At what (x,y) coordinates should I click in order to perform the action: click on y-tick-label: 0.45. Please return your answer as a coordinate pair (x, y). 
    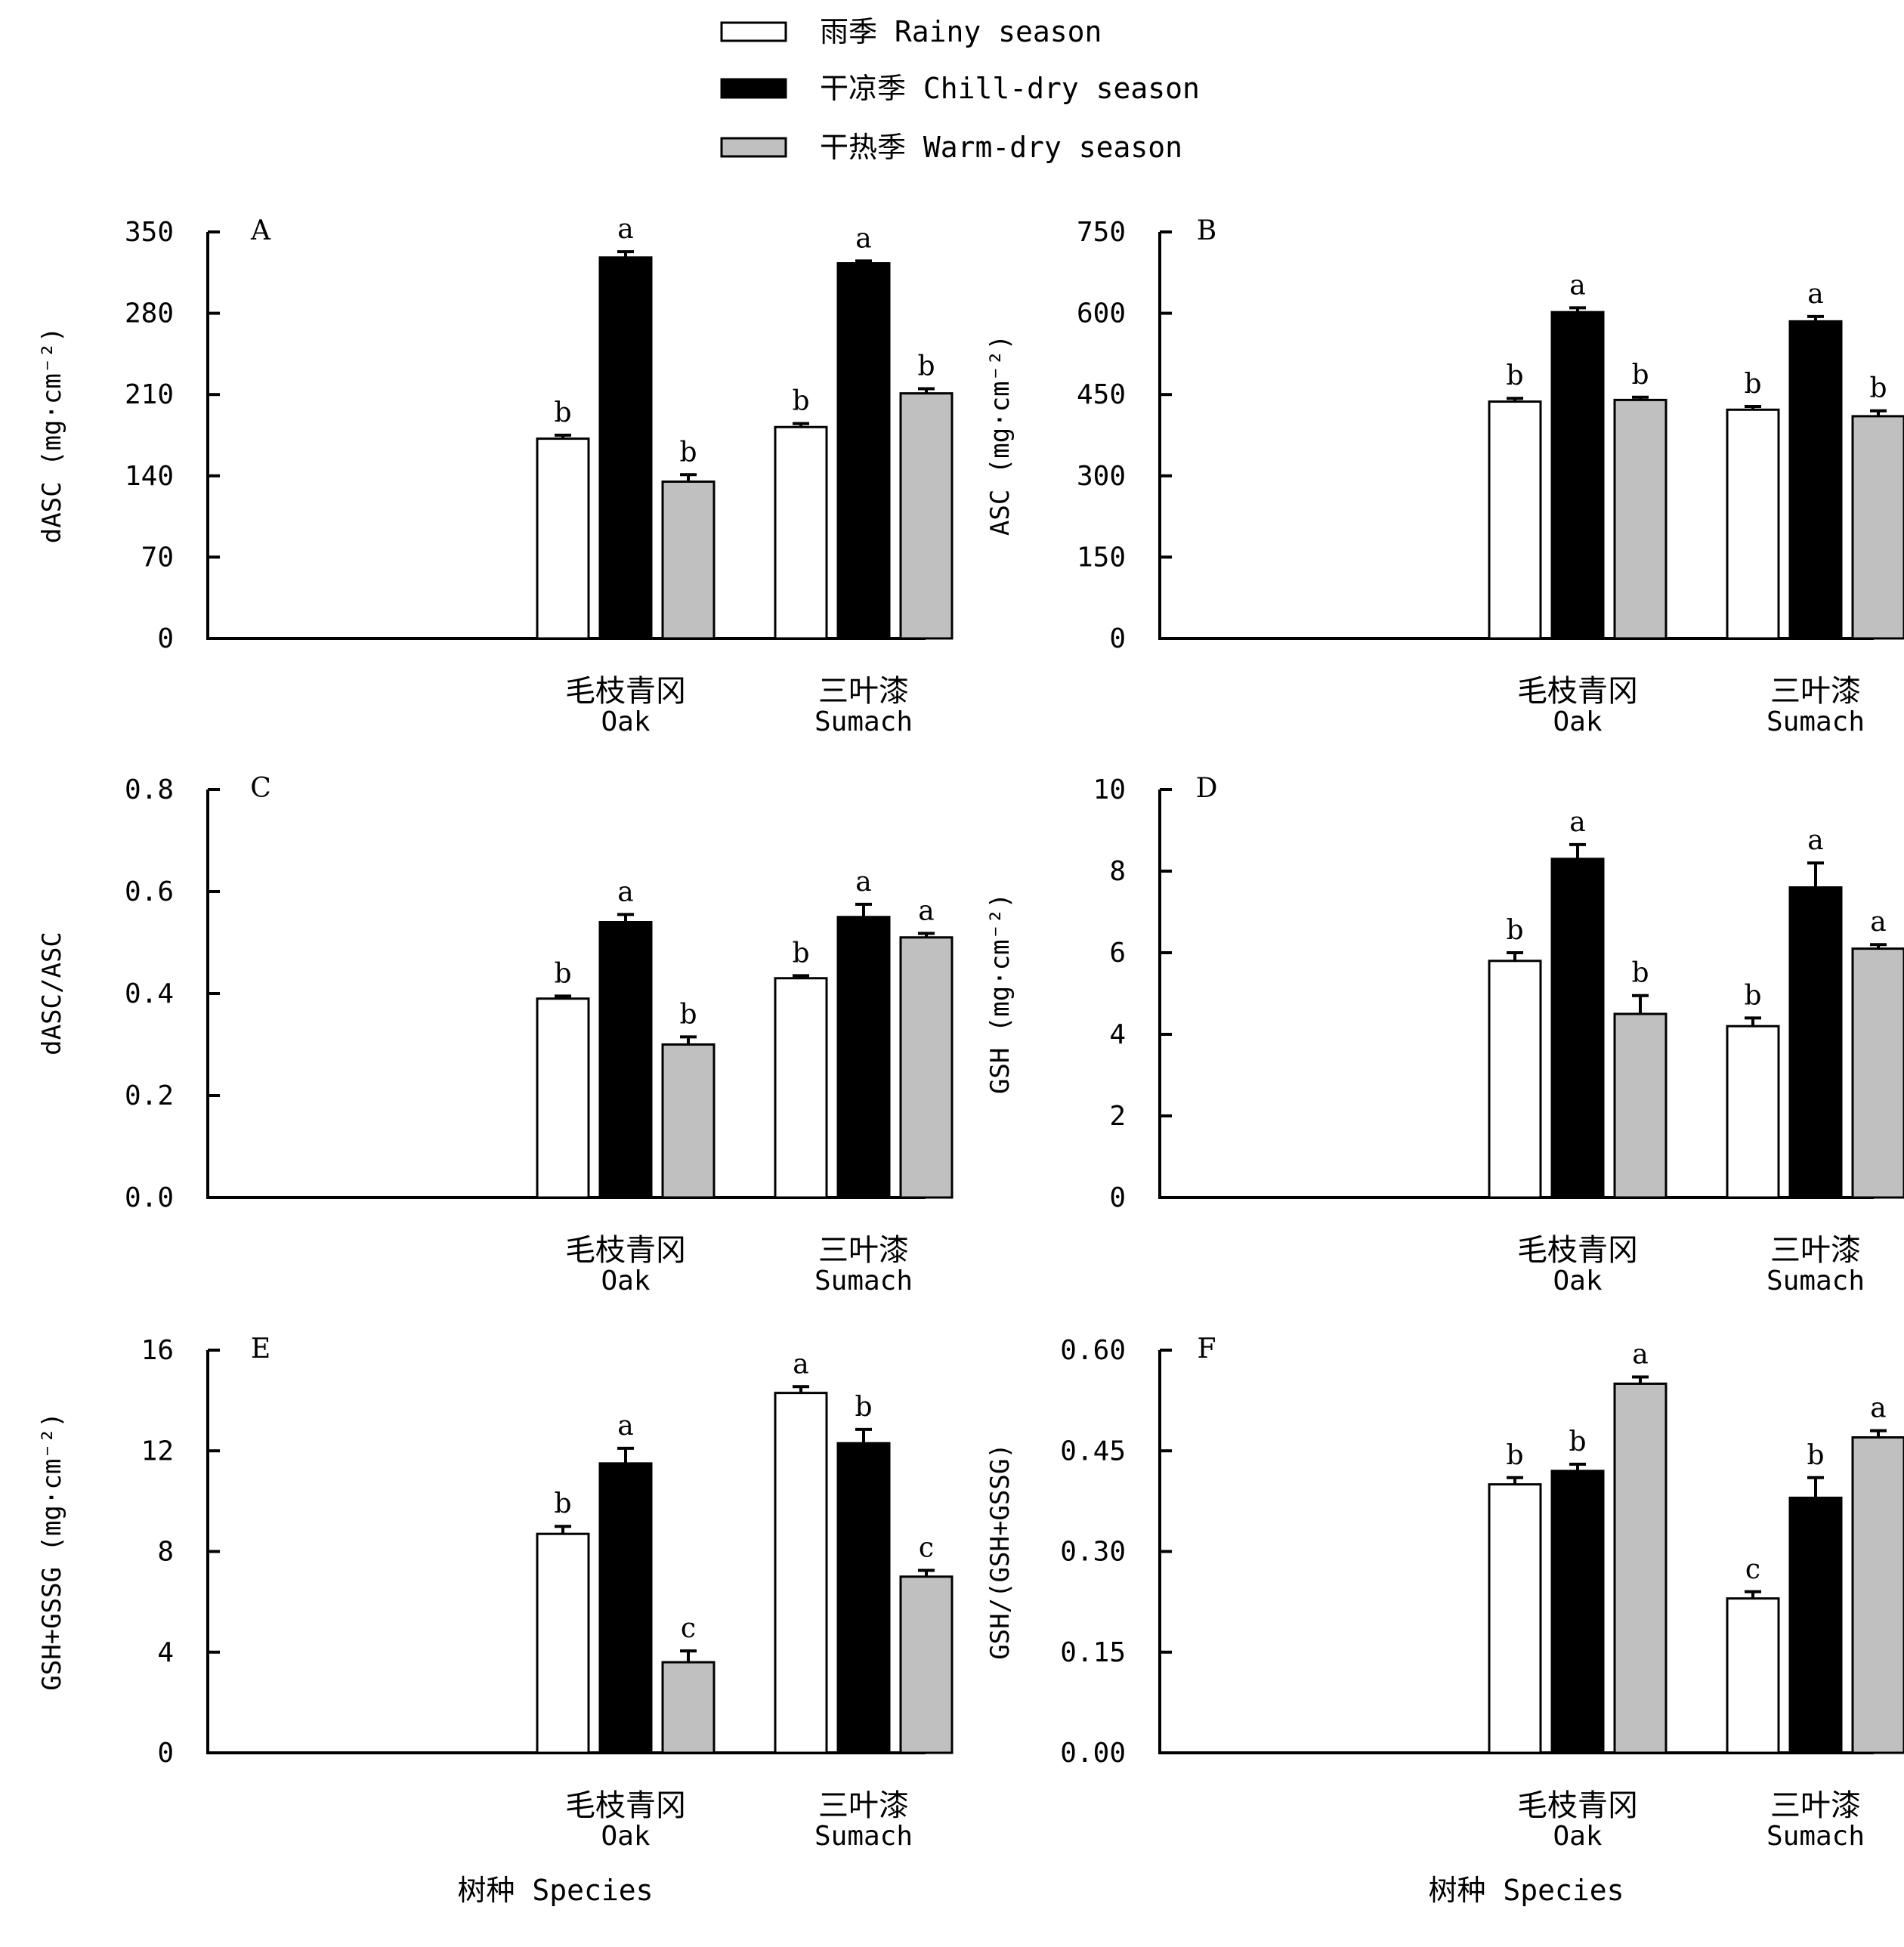
    Looking at the image, I should click on (1093, 1451).